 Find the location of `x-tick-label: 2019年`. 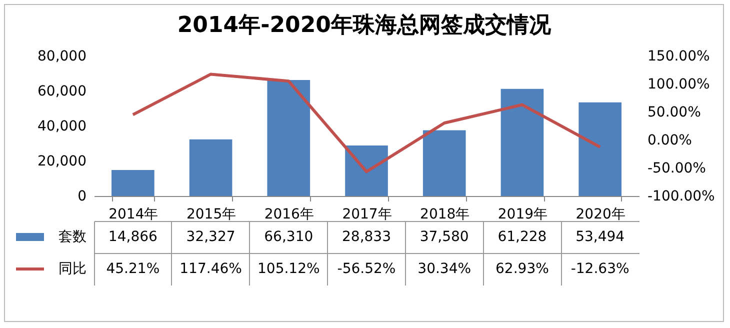

x-tick-label: 2019年 is located at coordinates (523, 214).